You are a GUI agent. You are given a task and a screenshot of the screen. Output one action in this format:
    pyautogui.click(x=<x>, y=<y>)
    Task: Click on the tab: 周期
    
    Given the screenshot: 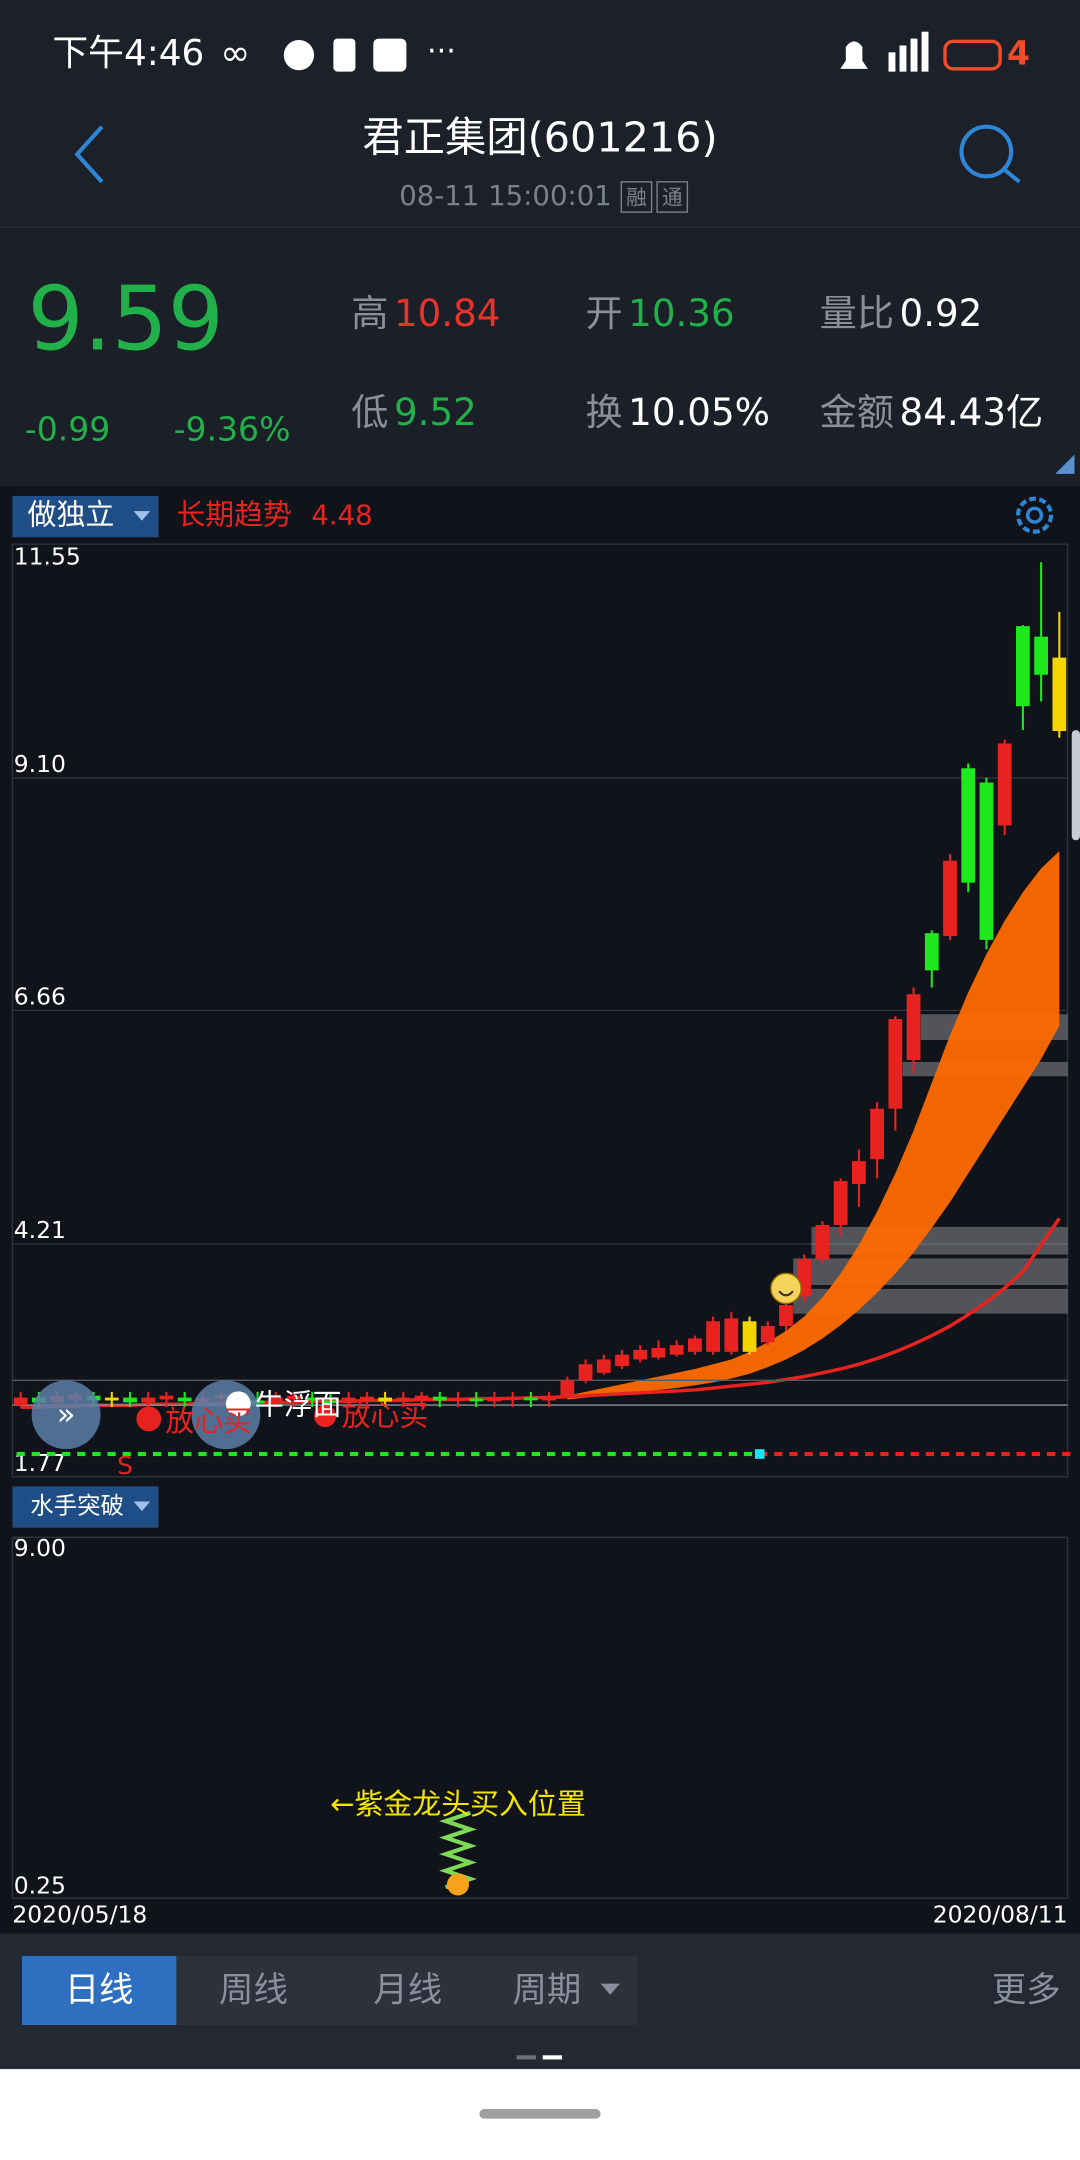 What is the action you would take?
    pyautogui.click(x=546, y=1990)
    